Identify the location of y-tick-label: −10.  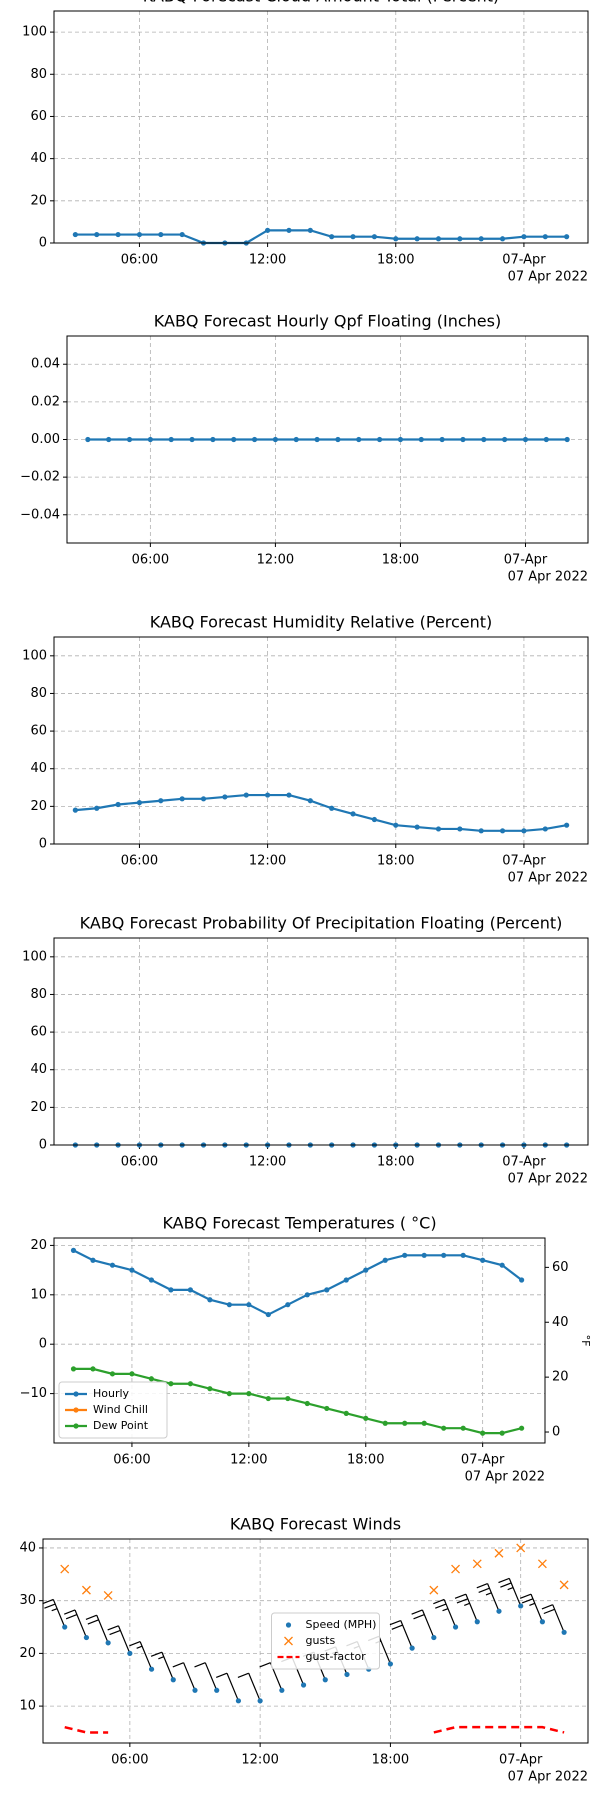
(33, 1393).